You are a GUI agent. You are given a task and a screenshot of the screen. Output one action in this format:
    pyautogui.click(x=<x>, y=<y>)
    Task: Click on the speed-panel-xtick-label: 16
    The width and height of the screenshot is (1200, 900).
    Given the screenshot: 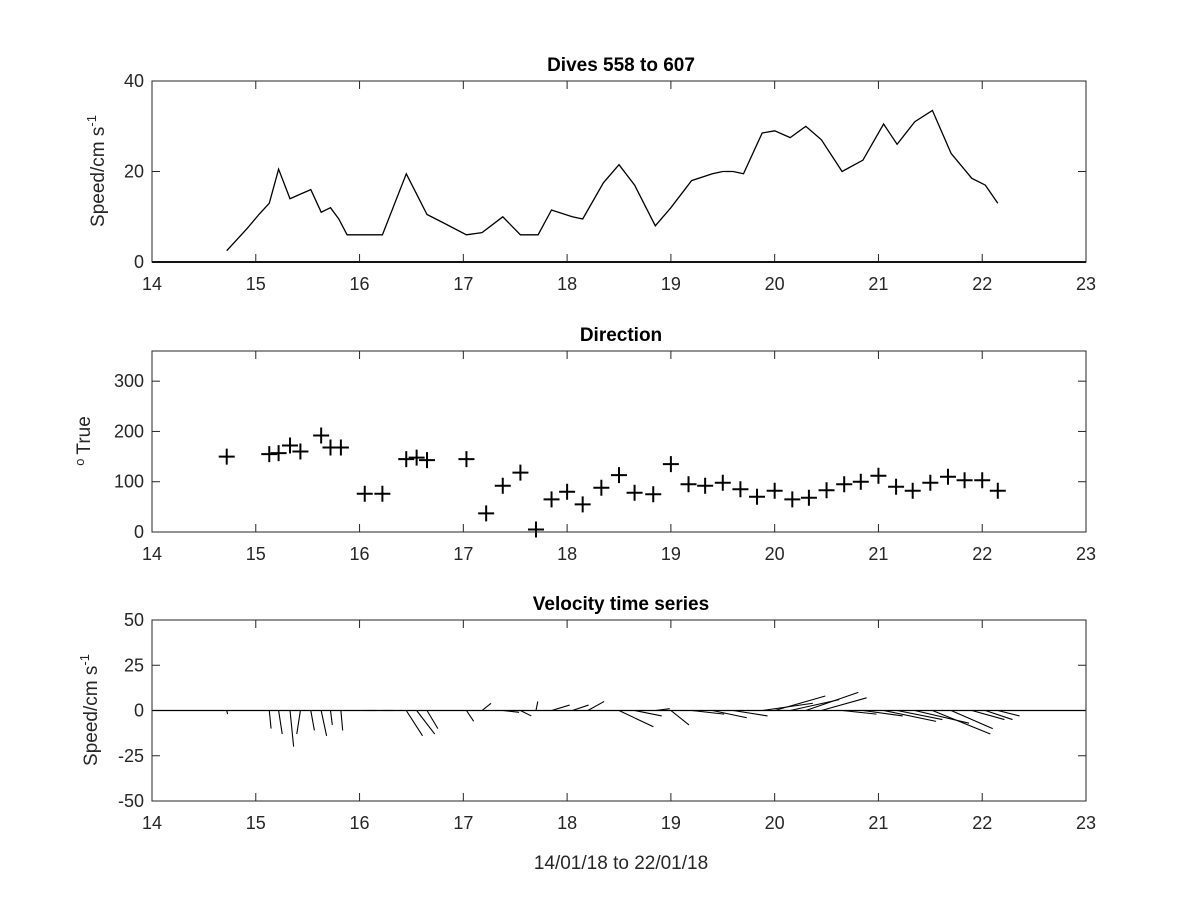 What is the action you would take?
    pyautogui.click(x=360, y=284)
    